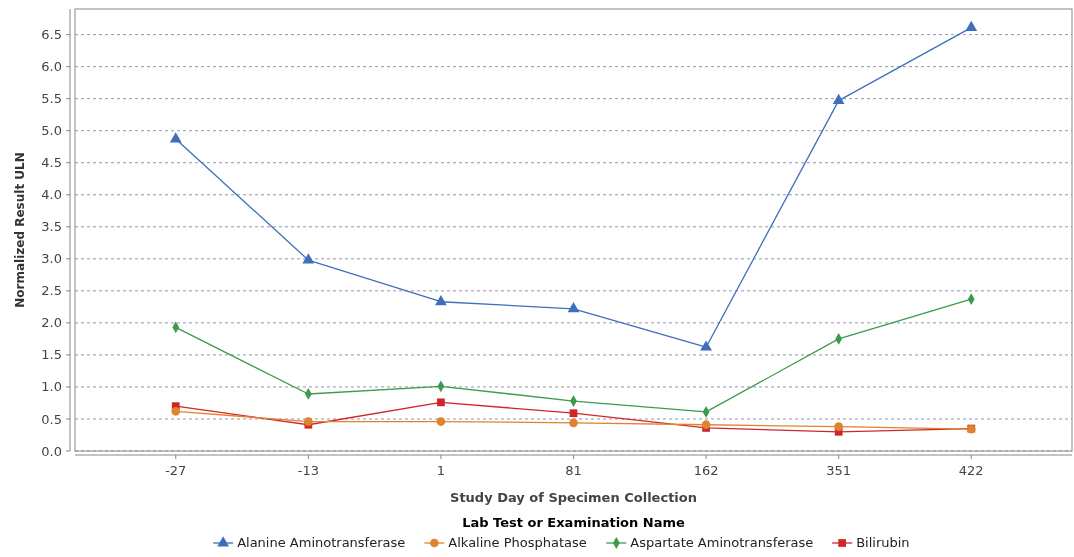  I want to click on x-tick-label: 162, so click(706, 470).